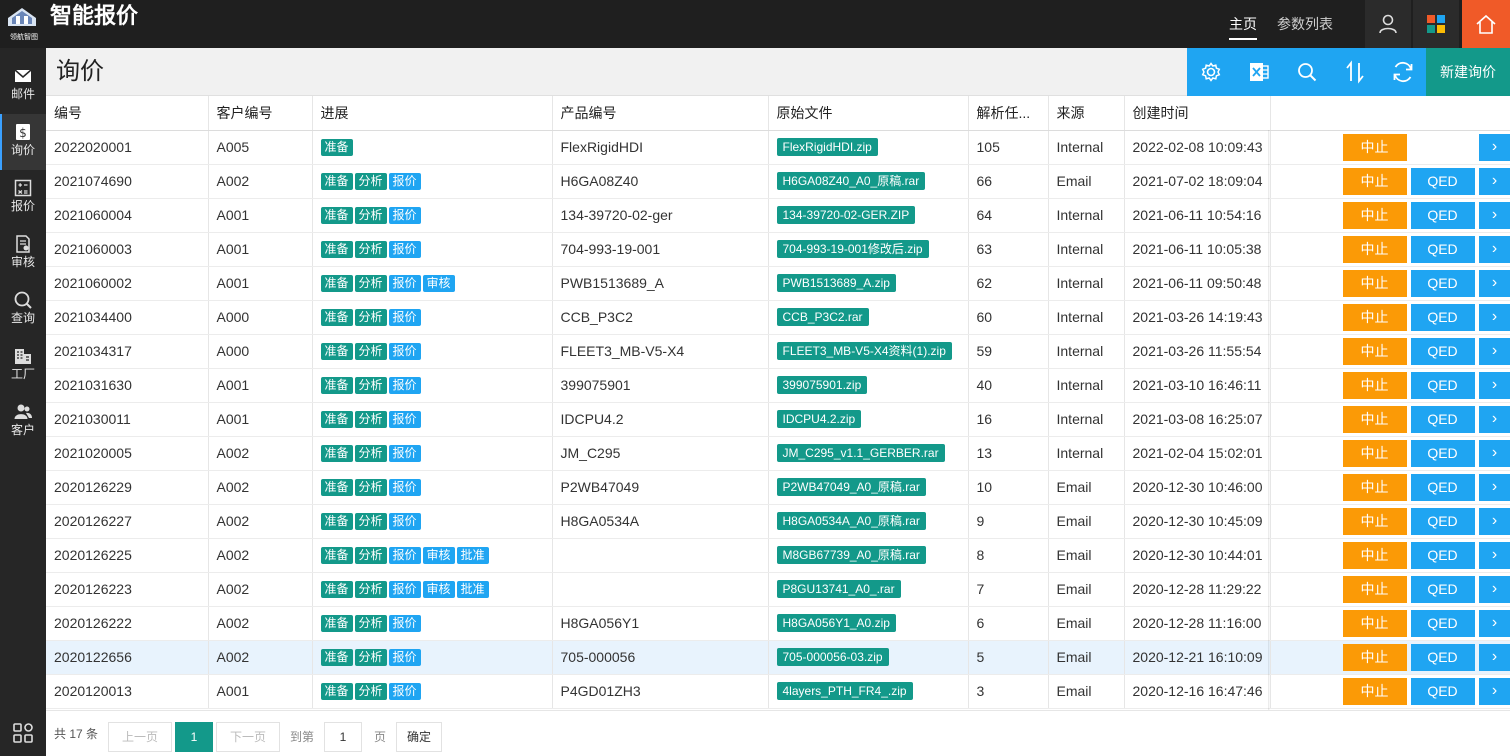 This screenshot has height=756, width=1510. What do you see at coordinates (23, 86) in the screenshot?
I see `sidebar-item-mail: 邮件` at bounding box center [23, 86].